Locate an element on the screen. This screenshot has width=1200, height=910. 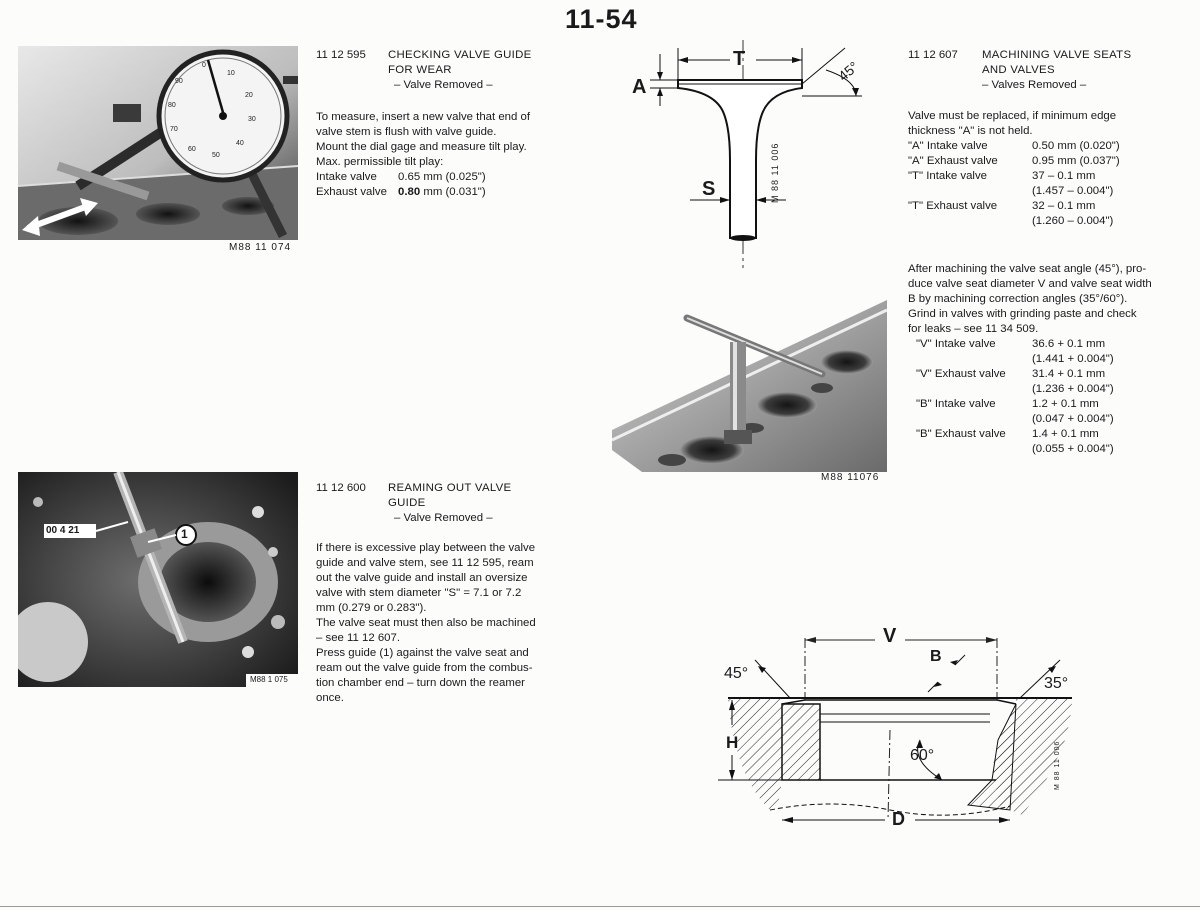
dial-number: 30 is located at coordinates (252, 119).